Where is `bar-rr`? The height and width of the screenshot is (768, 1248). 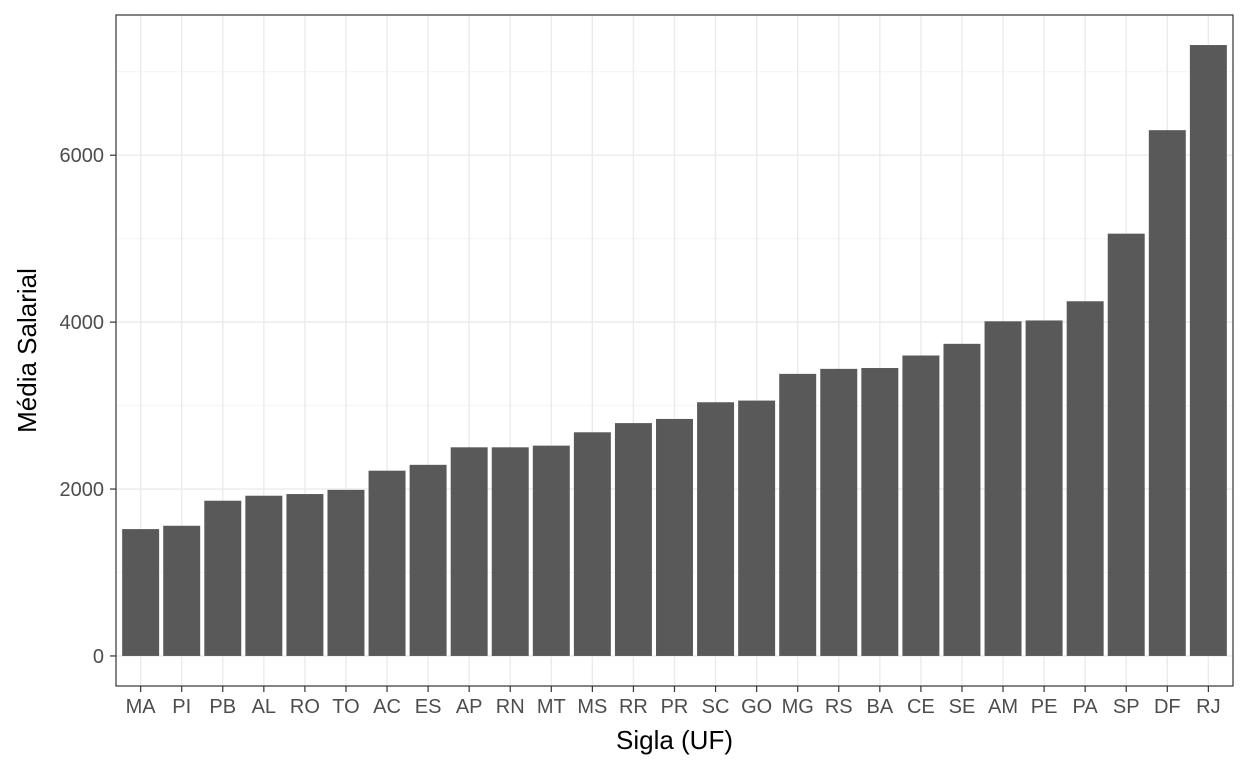 bar-rr is located at coordinates (633, 539).